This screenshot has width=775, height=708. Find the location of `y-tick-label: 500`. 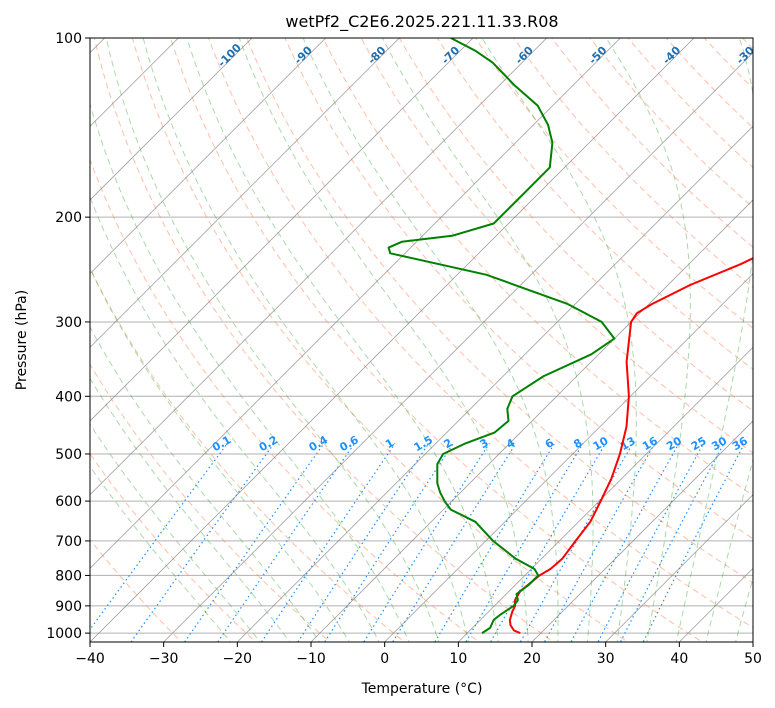

y-tick-label: 500 is located at coordinates (68, 455).